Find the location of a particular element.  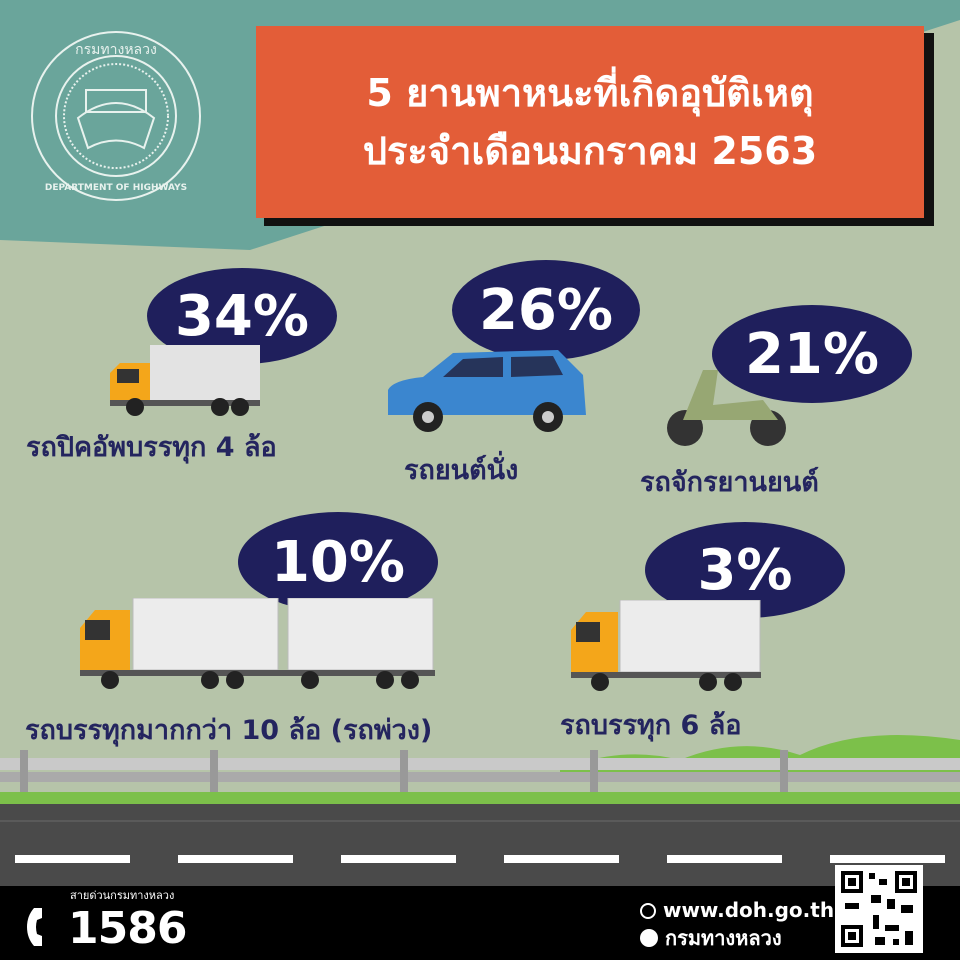

percent-badge: 26% is located at coordinates (546, 310).